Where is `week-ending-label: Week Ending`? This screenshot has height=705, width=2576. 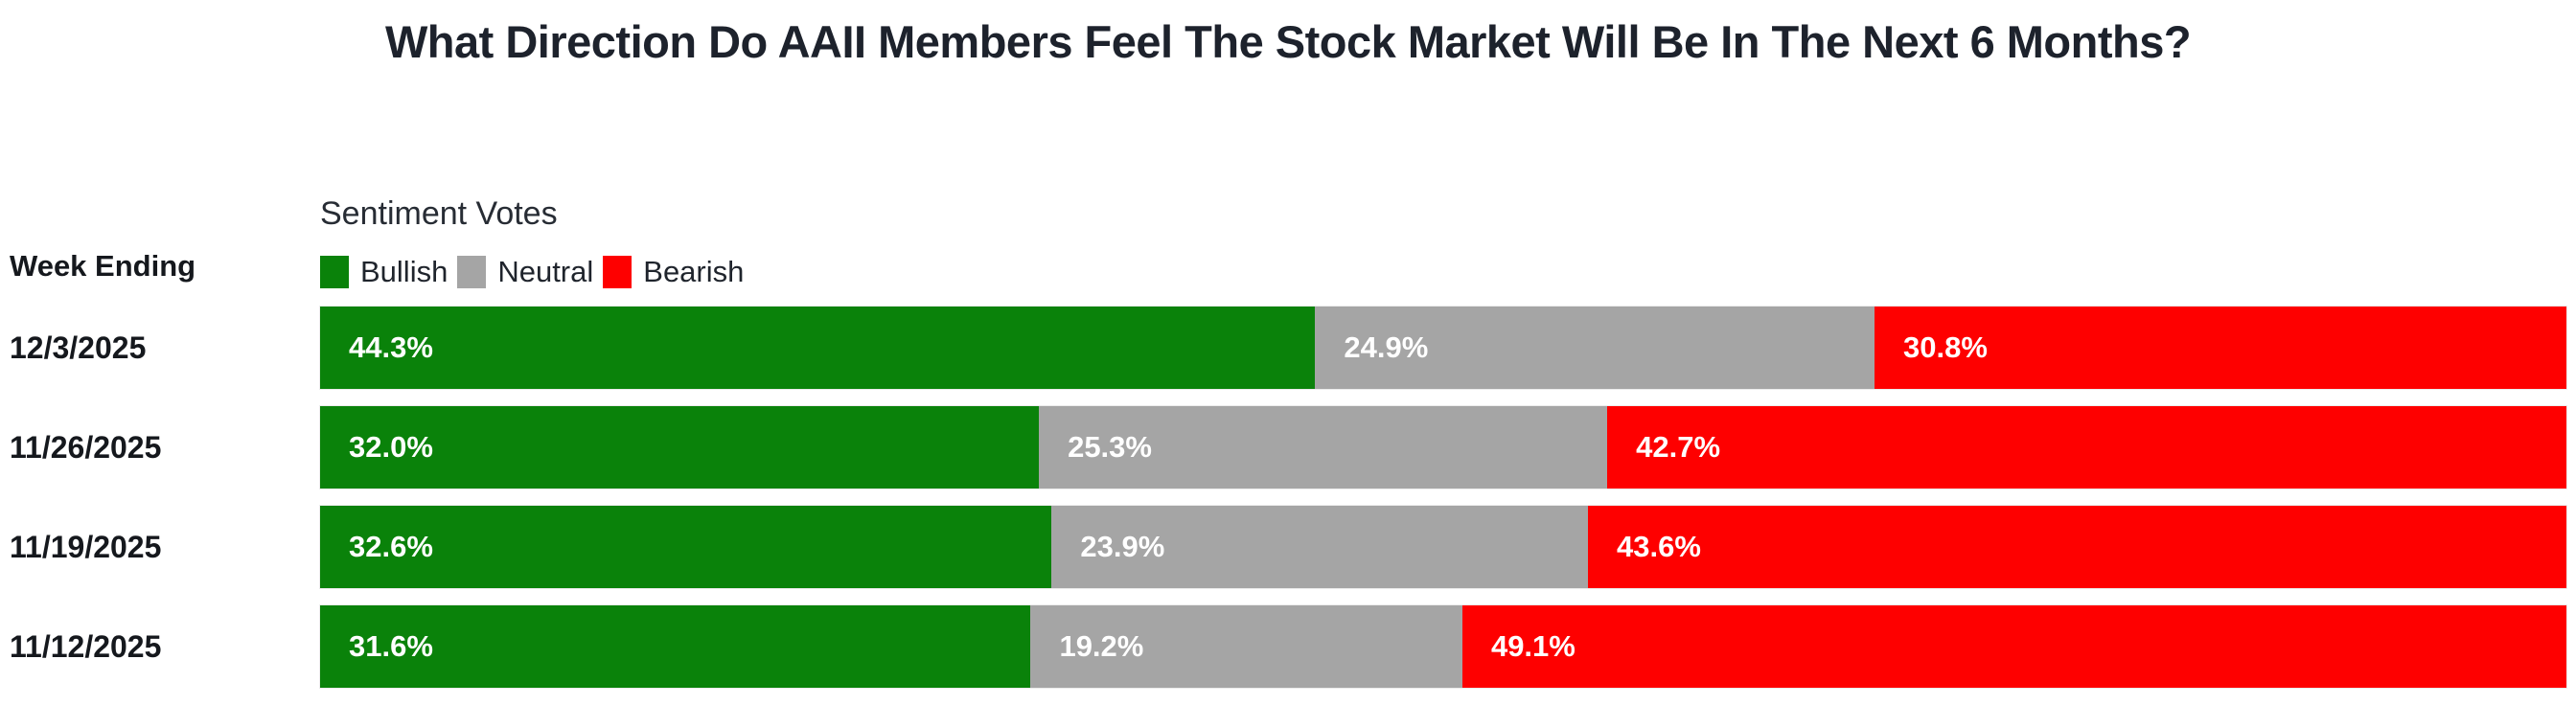
week-ending-label: Week Ending is located at coordinates (103, 266).